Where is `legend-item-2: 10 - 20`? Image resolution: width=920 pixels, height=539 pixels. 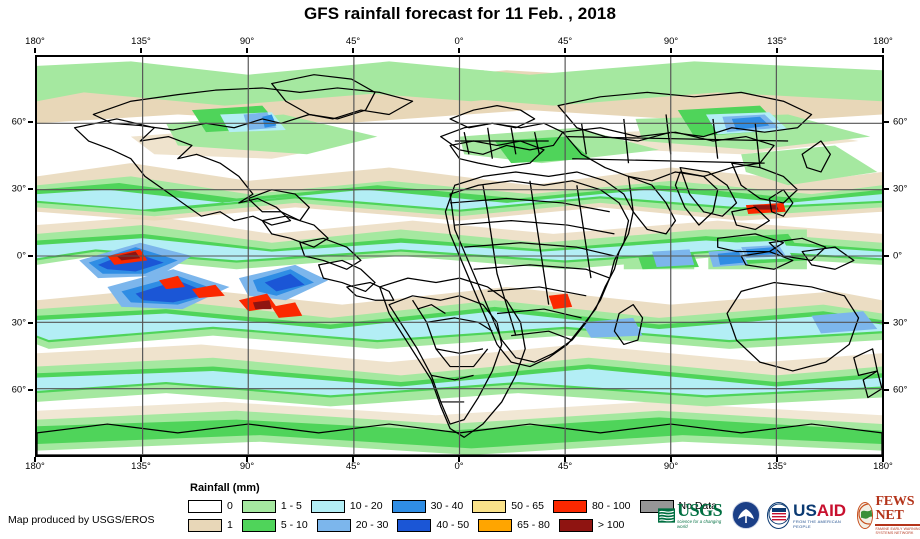
legend-item-2: 10 - 20 is located at coordinates (346, 506).